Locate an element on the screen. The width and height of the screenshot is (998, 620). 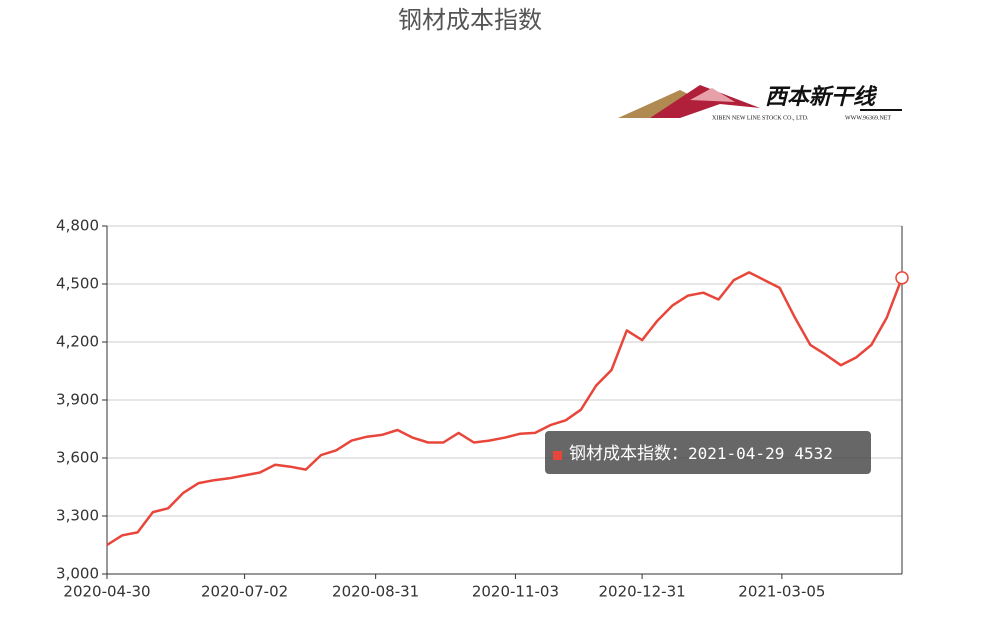
y-tick-label: 4,800 is located at coordinates (77, 226).